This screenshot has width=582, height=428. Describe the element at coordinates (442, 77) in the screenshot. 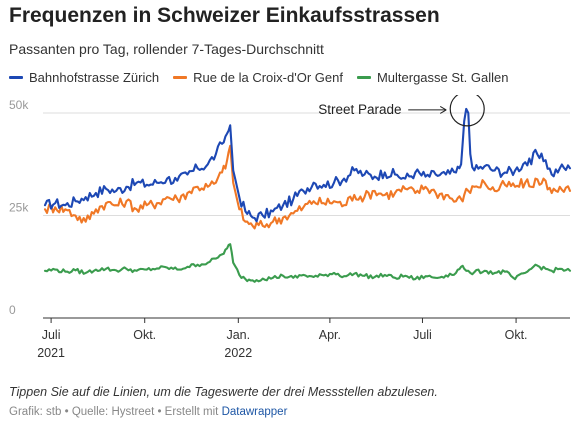

I see `legend-label-st-gallen: Multergasse St. Gallen` at that location.